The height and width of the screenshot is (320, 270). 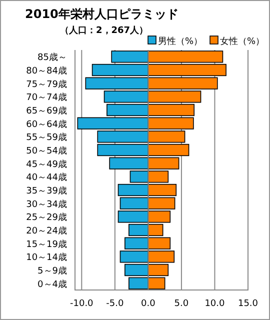 I want to click on y-tick-label: 85歳～, so click(x=52, y=58).